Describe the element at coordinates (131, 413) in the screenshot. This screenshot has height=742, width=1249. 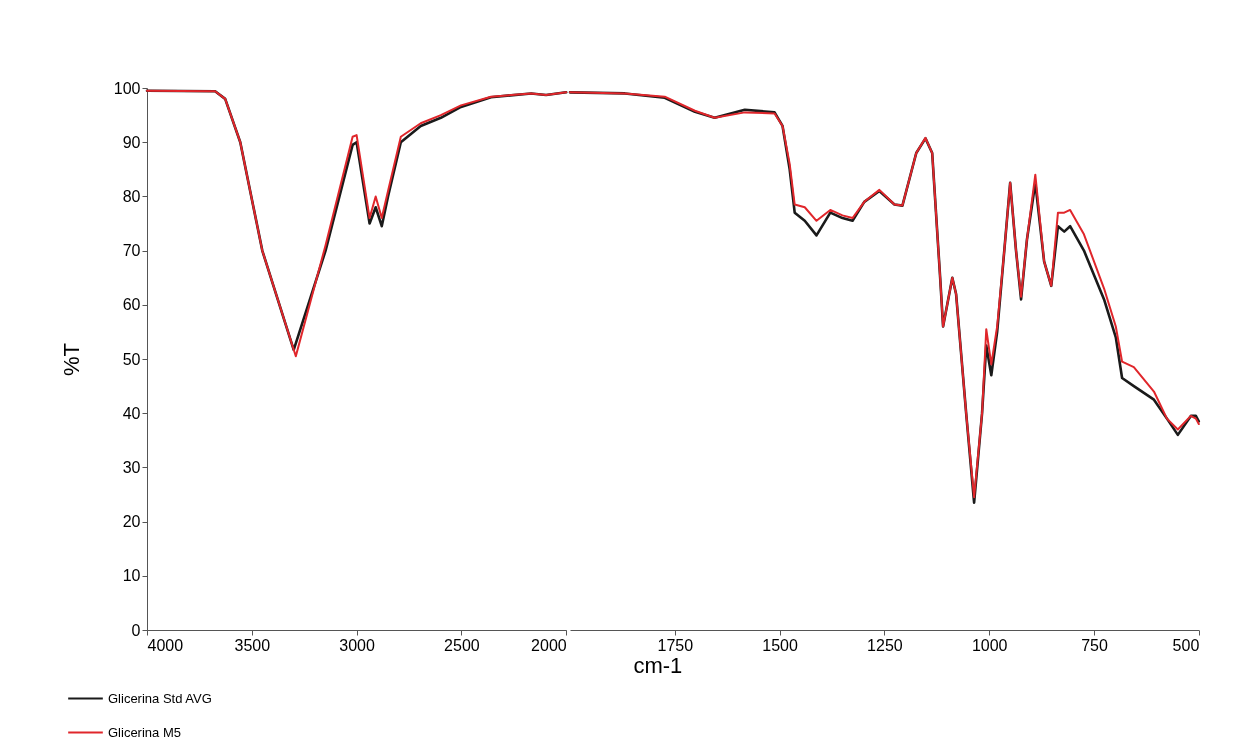
I see `y-tick-label: 40` at that location.